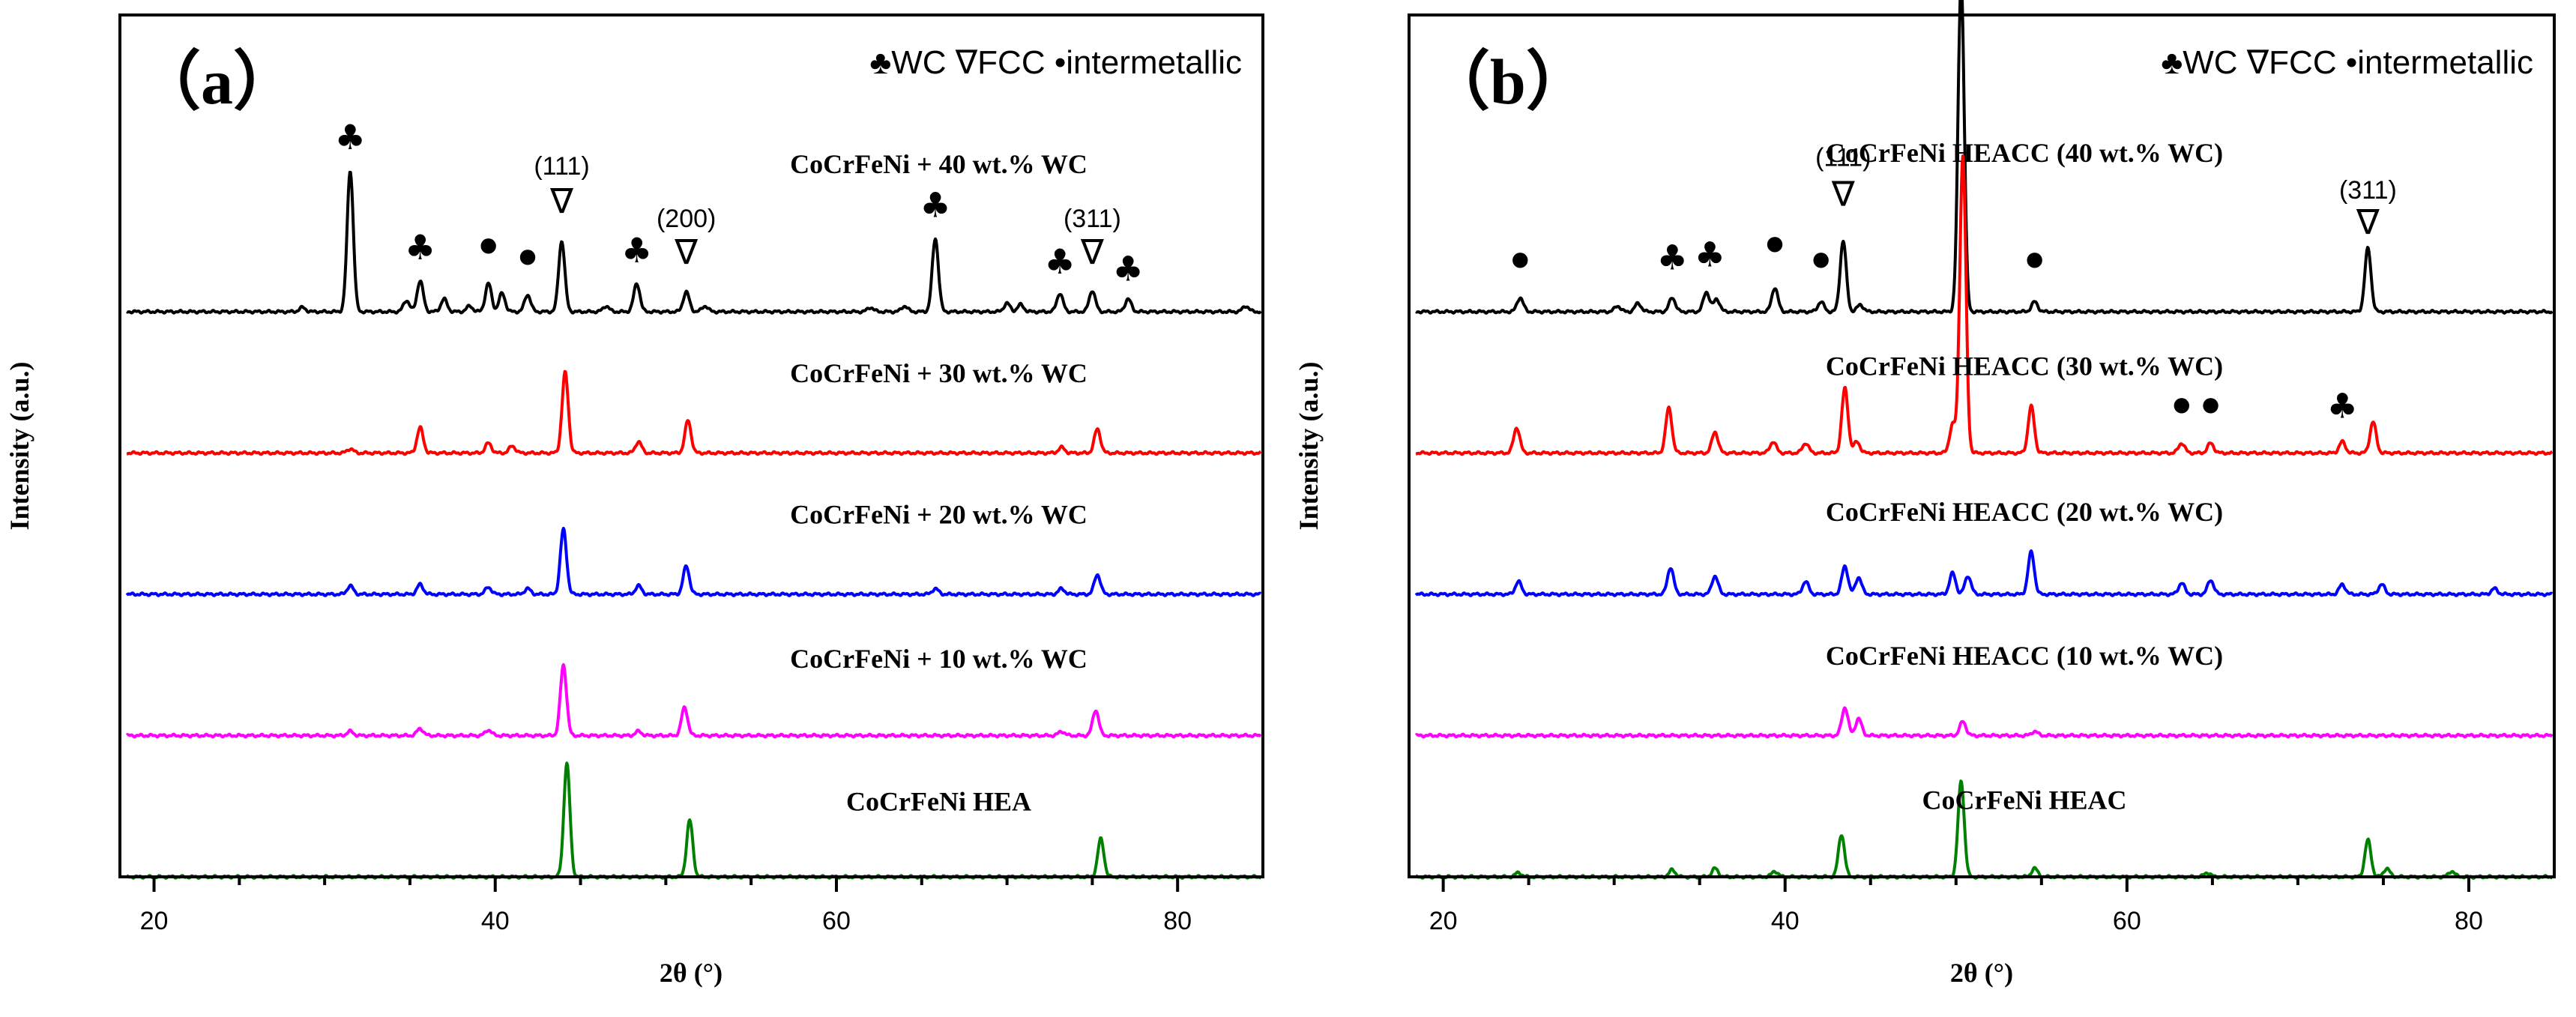 Image resolution: width=2576 pixels, height=1017 pixels. I want to click on peak-annotation-a-1: ♣, so click(420, 247).